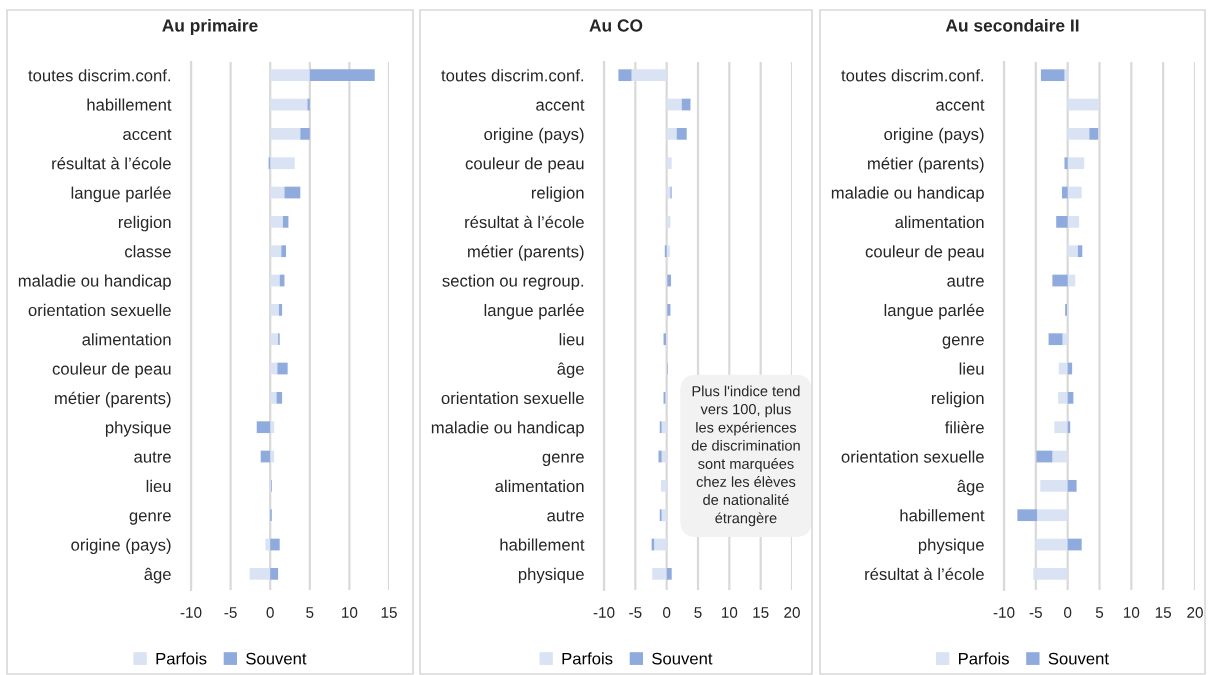 The image size is (1208, 675). What do you see at coordinates (1012, 25) in the screenshot?
I see `chart-title: Au secondaire II` at bounding box center [1012, 25].